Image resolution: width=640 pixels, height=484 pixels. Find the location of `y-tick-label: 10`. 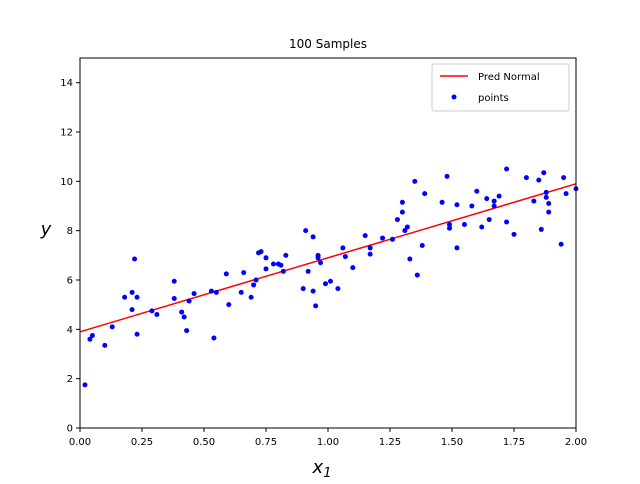

y-tick-label: 10 is located at coordinates (66, 182).